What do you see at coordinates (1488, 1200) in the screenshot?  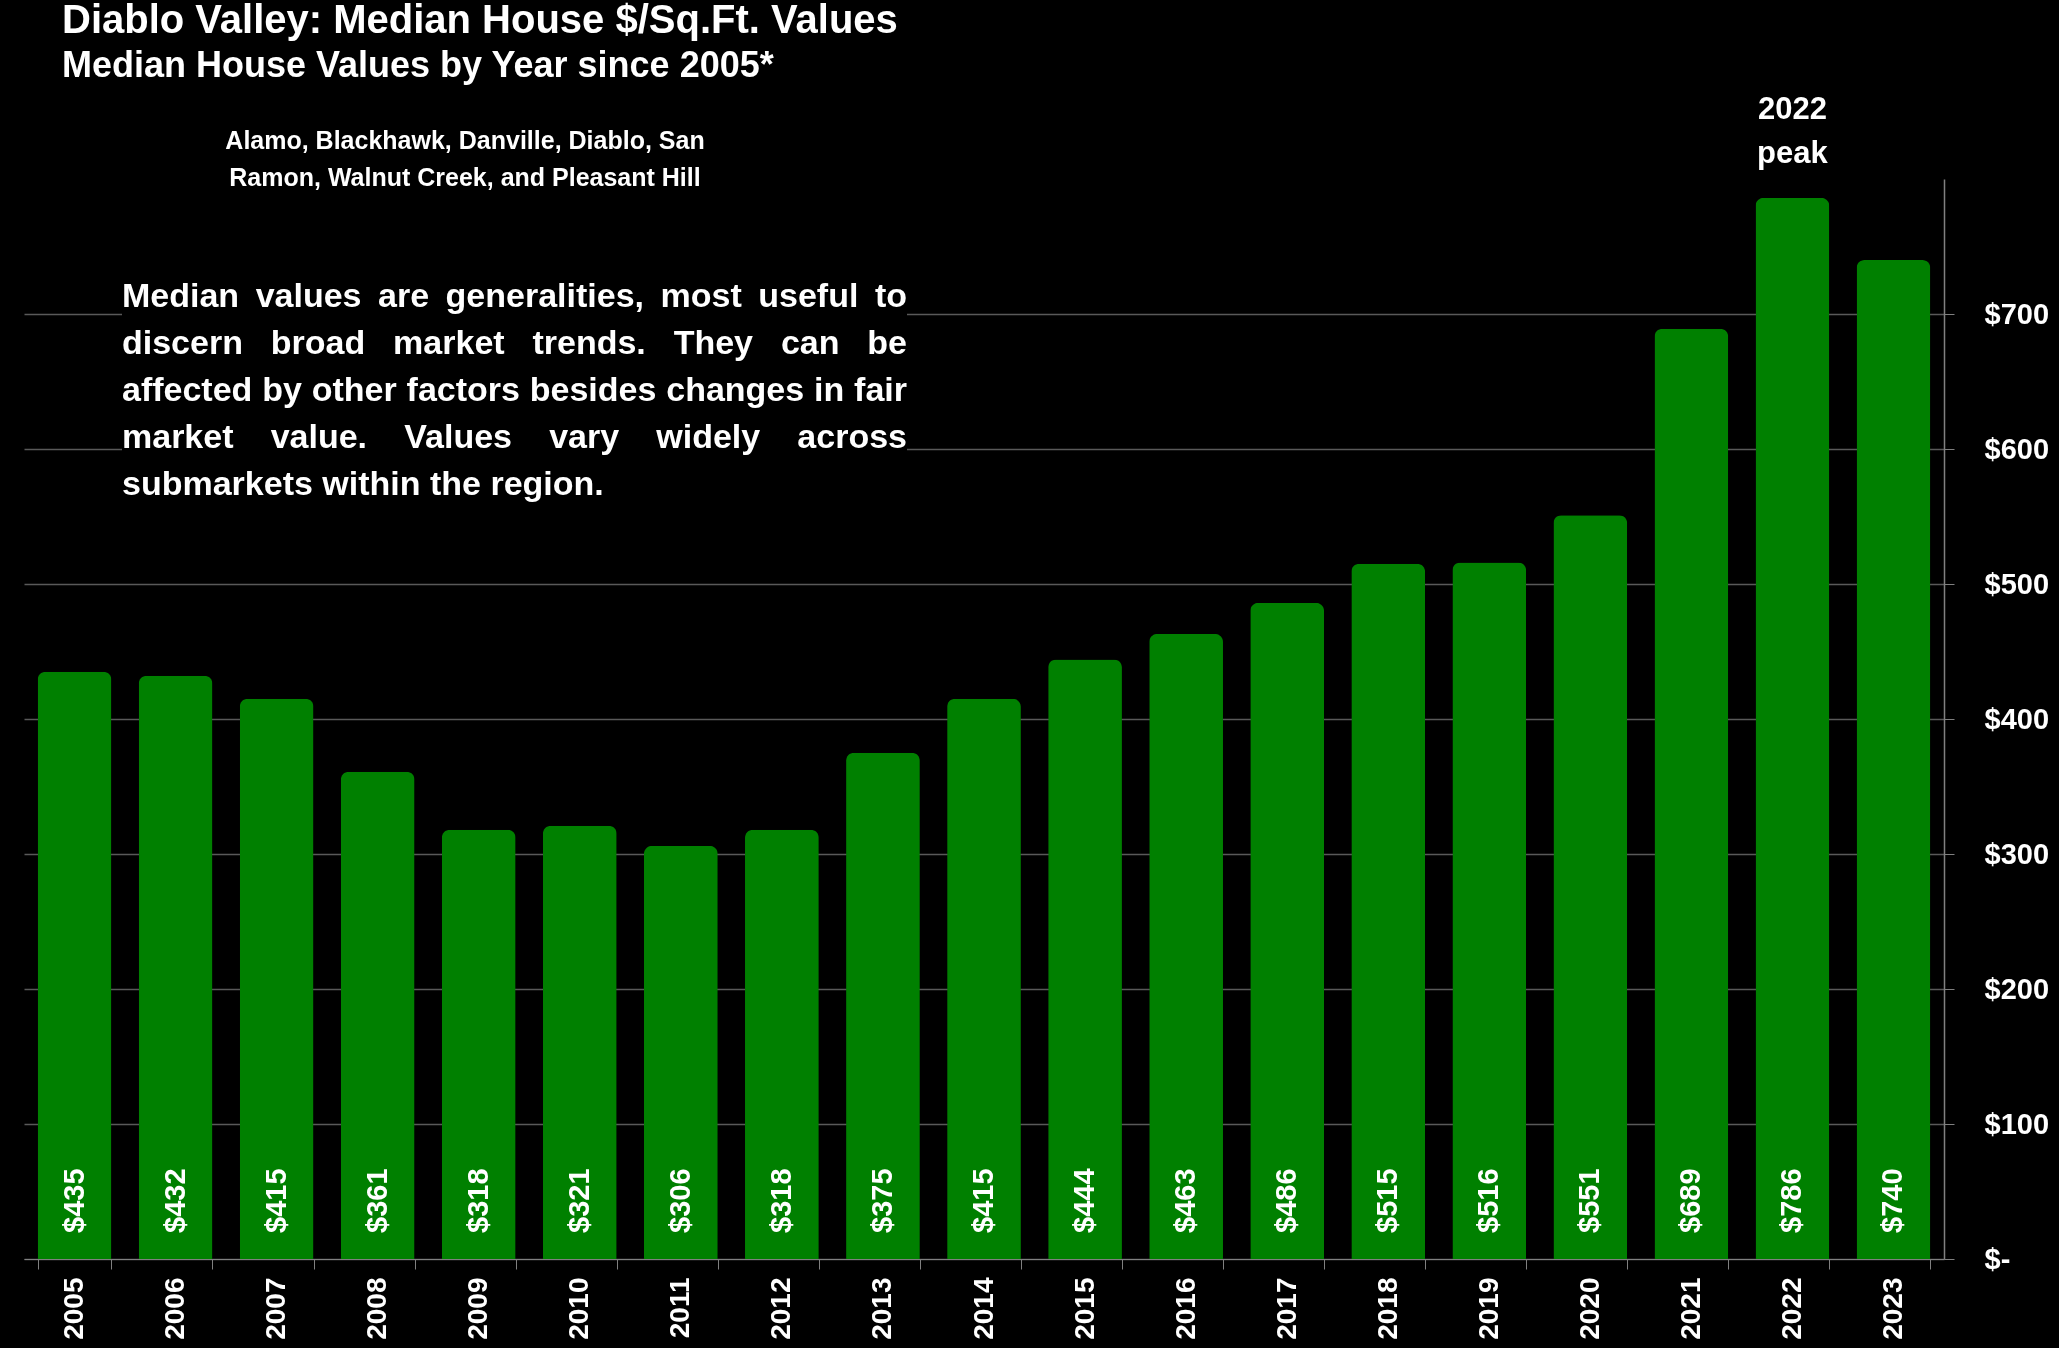 I see `data-label: $516` at bounding box center [1488, 1200].